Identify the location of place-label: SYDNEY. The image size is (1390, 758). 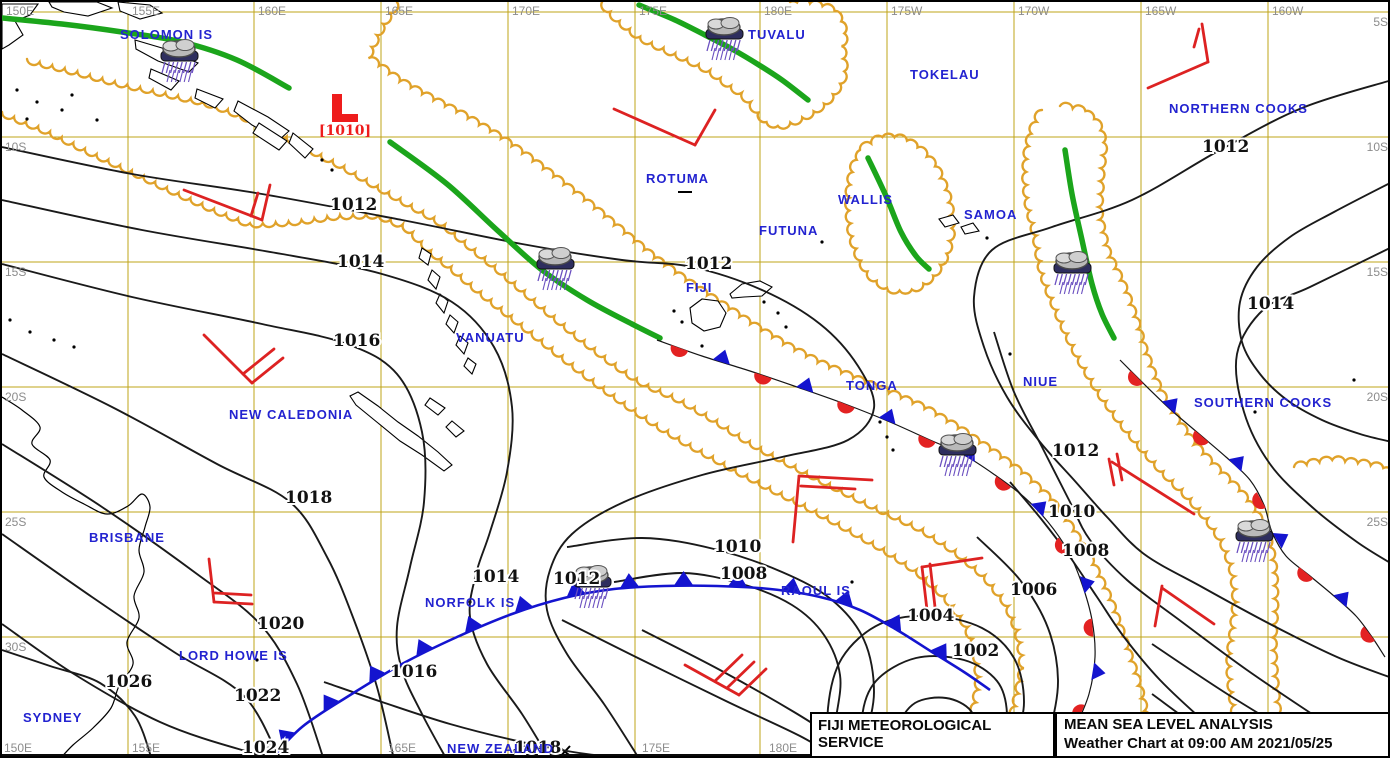
(52, 717).